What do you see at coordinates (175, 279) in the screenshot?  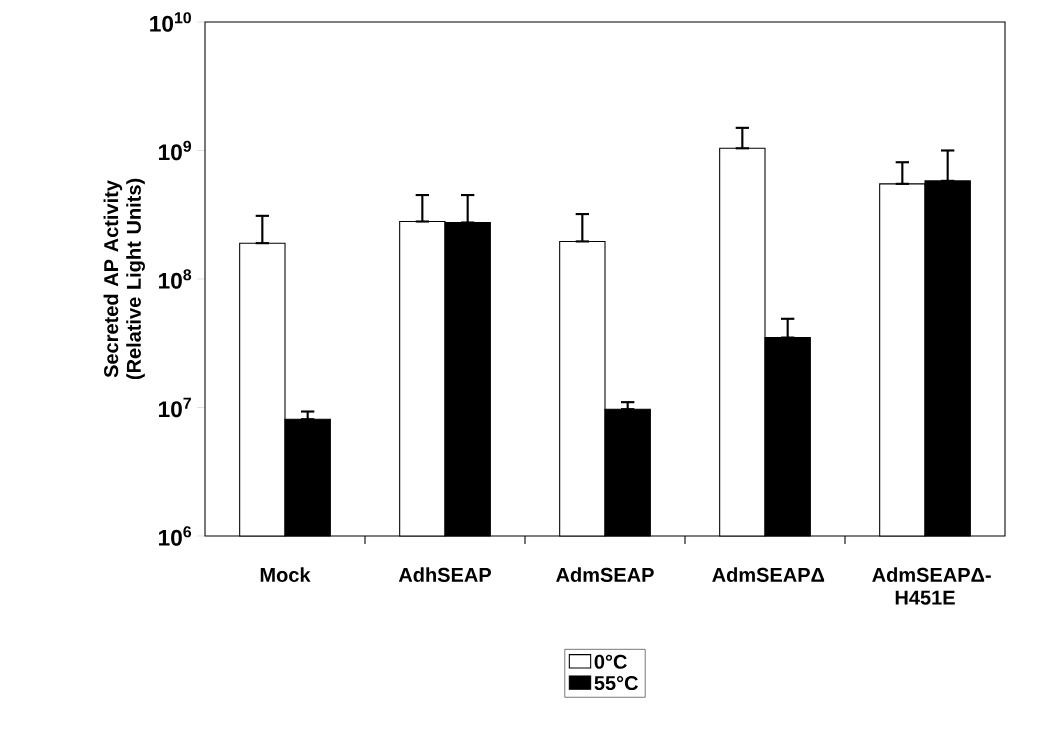 I see `y-tick-label: 10$^{8}$` at bounding box center [175, 279].